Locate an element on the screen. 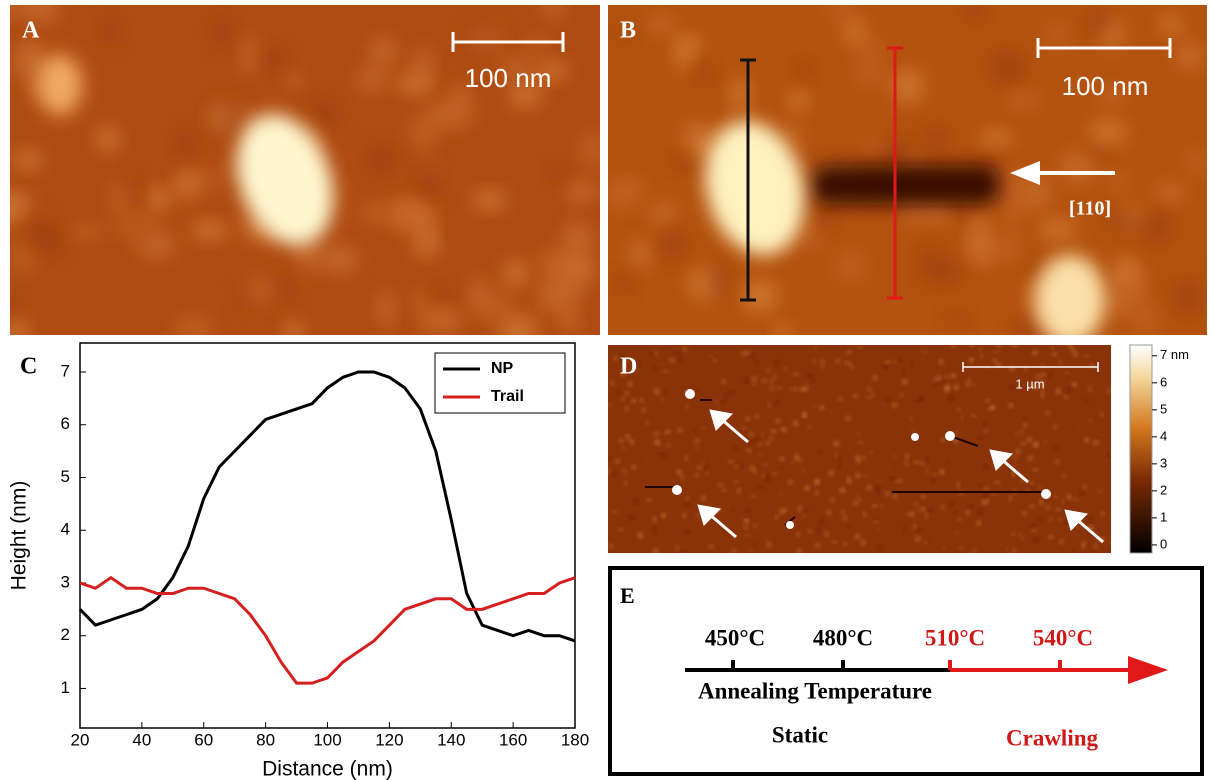 The image size is (1212, 780). temperature: 510°C is located at coordinates (955, 637).